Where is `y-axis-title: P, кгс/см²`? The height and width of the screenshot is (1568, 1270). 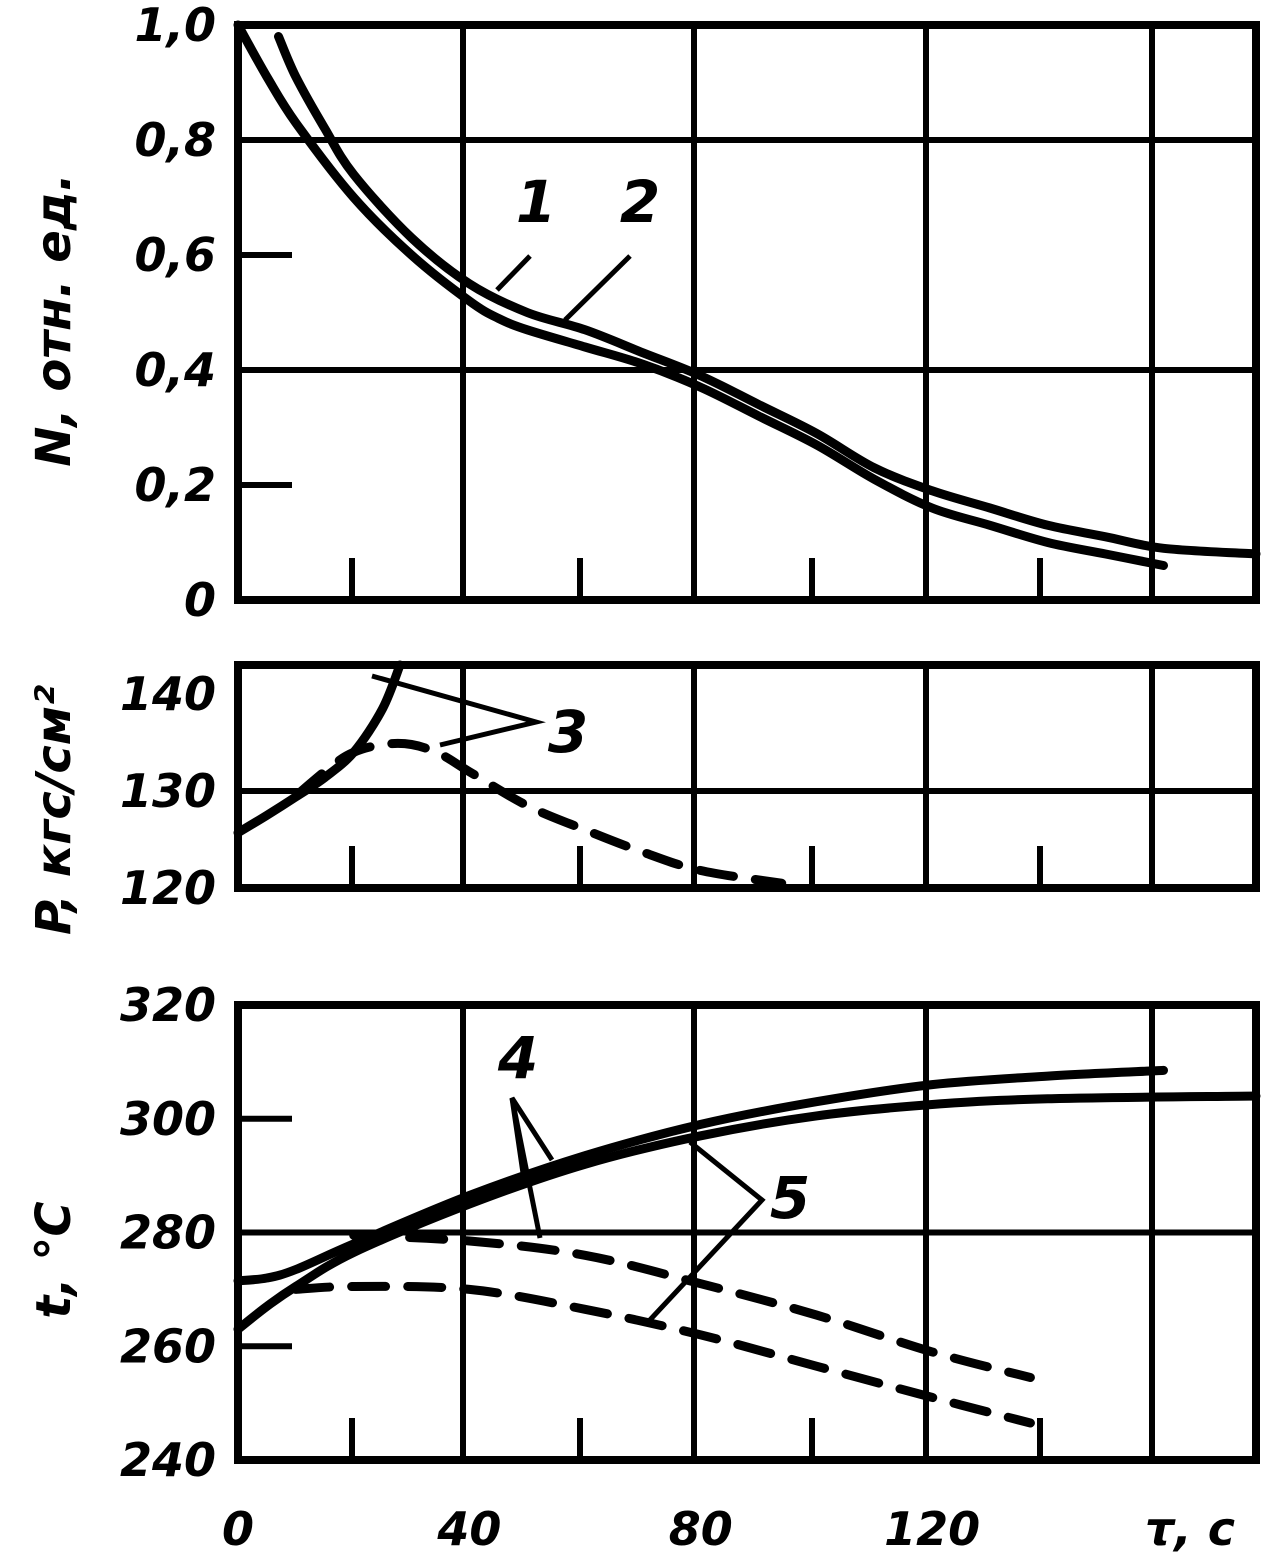
y-axis-title: P, кгс/см² is located at coordinates (54, 810).